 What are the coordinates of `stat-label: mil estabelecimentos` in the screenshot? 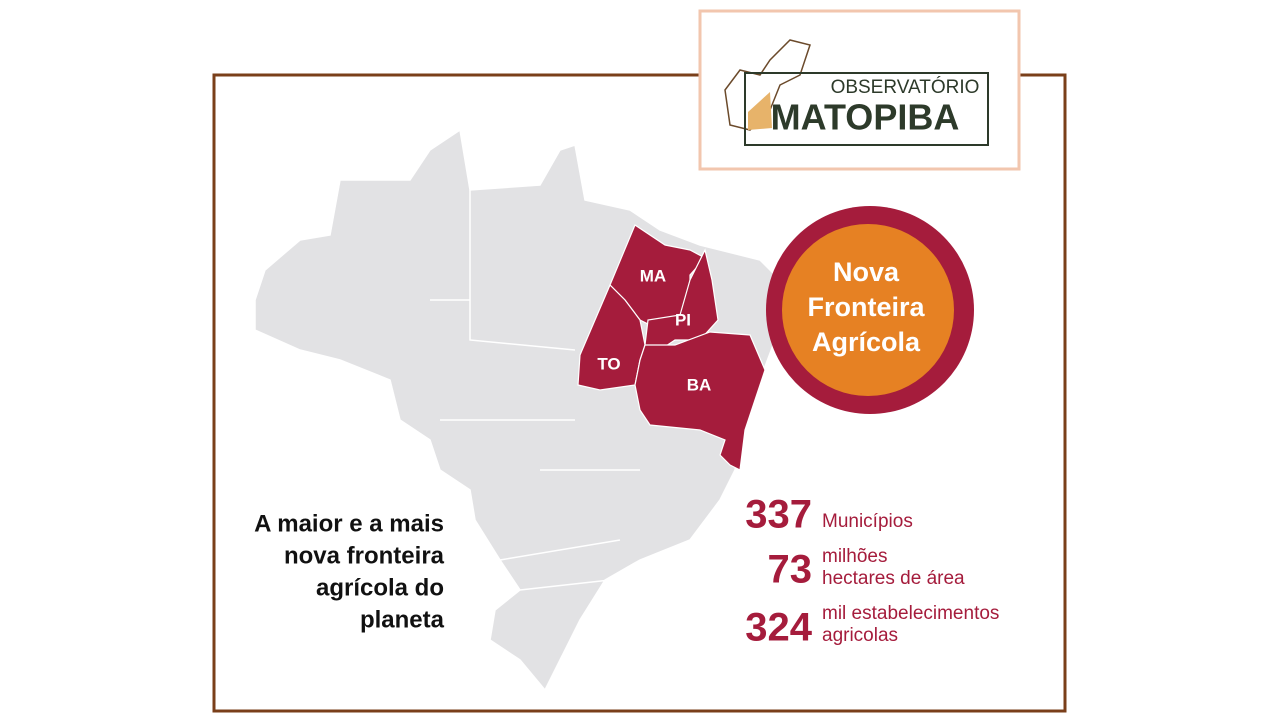 It's located at (910, 613).